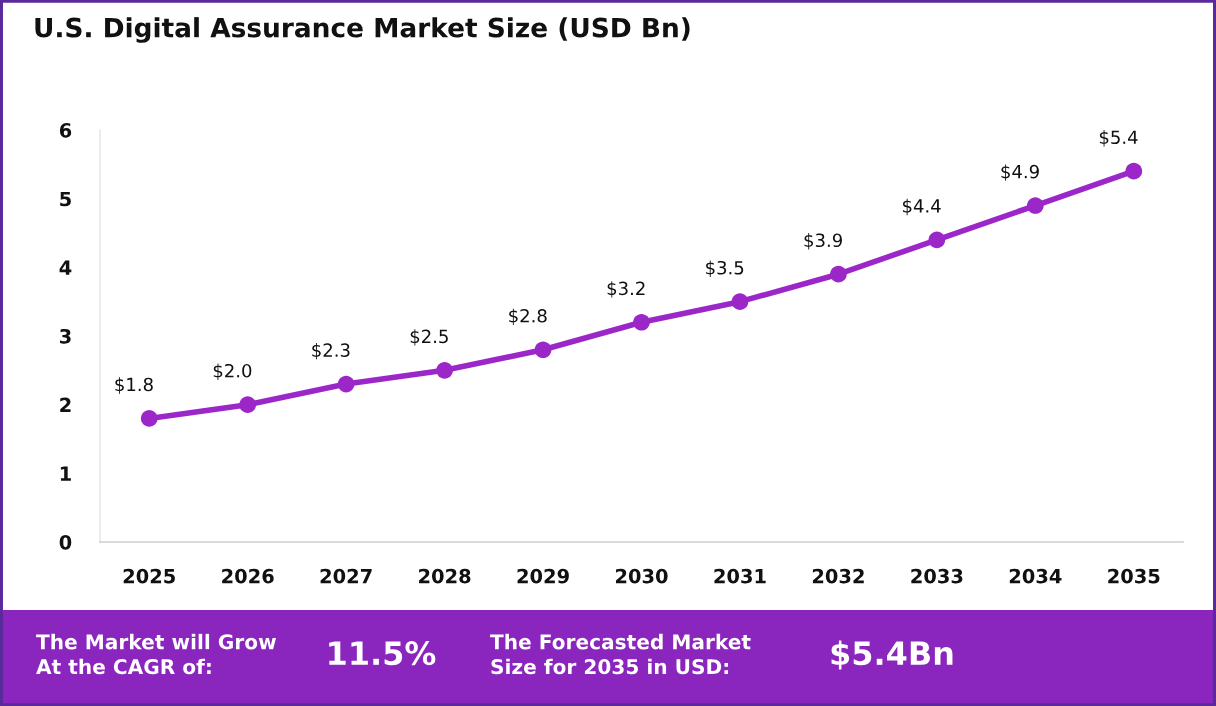  Describe the element at coordinates (1134, 576) in the screenshot. I see `x-tick-label: 2035` at that location.